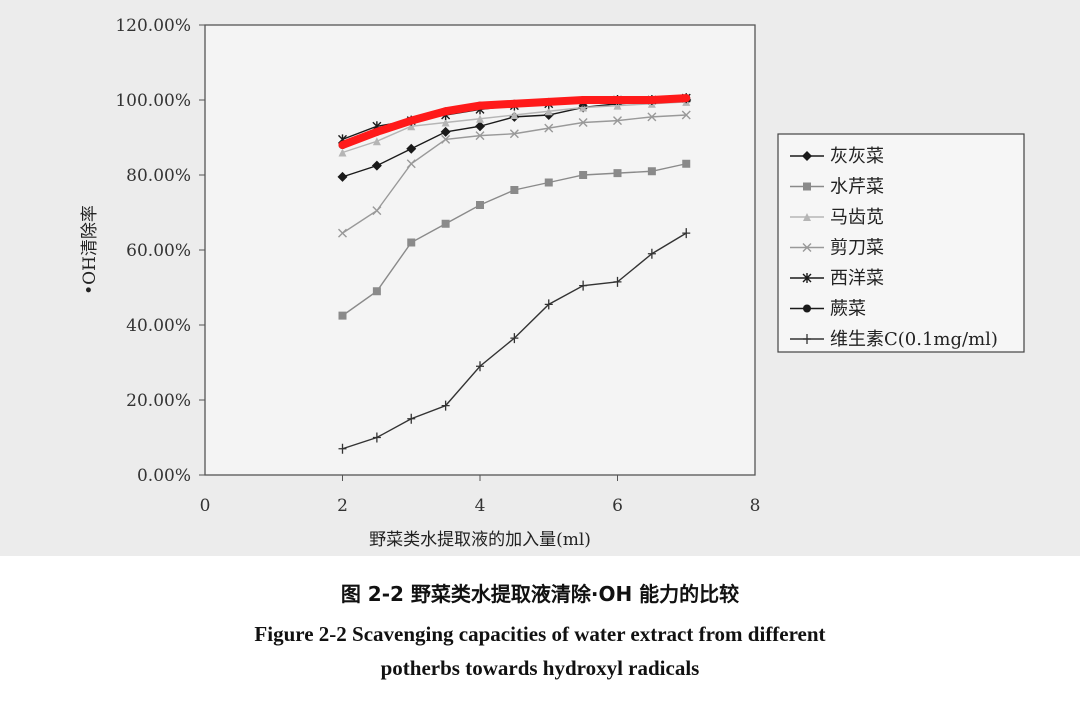  I want to click on caption-english-line2: potherbs towards hydroxyl radicals, so click(540, 668).